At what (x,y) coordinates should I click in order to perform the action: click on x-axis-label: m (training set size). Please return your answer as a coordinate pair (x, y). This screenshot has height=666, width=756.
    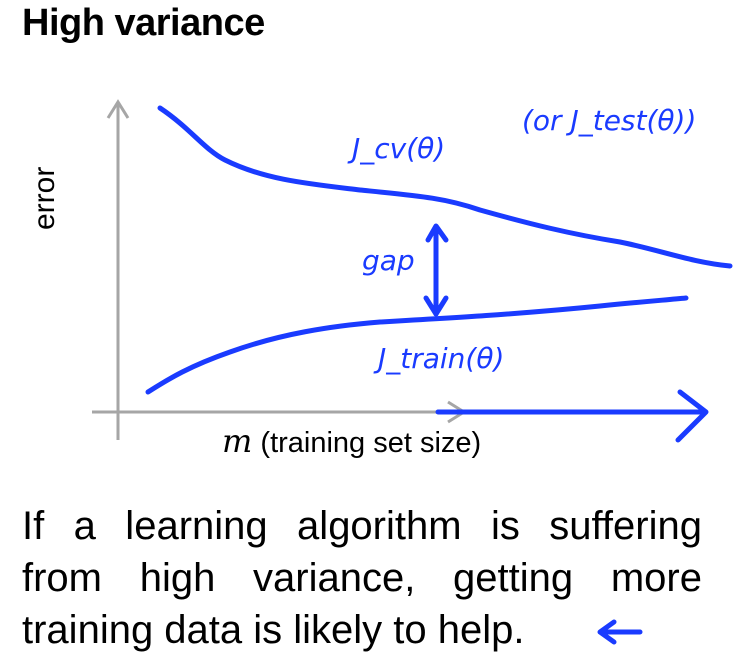
    Looking at the image, I should click on (351, 441).